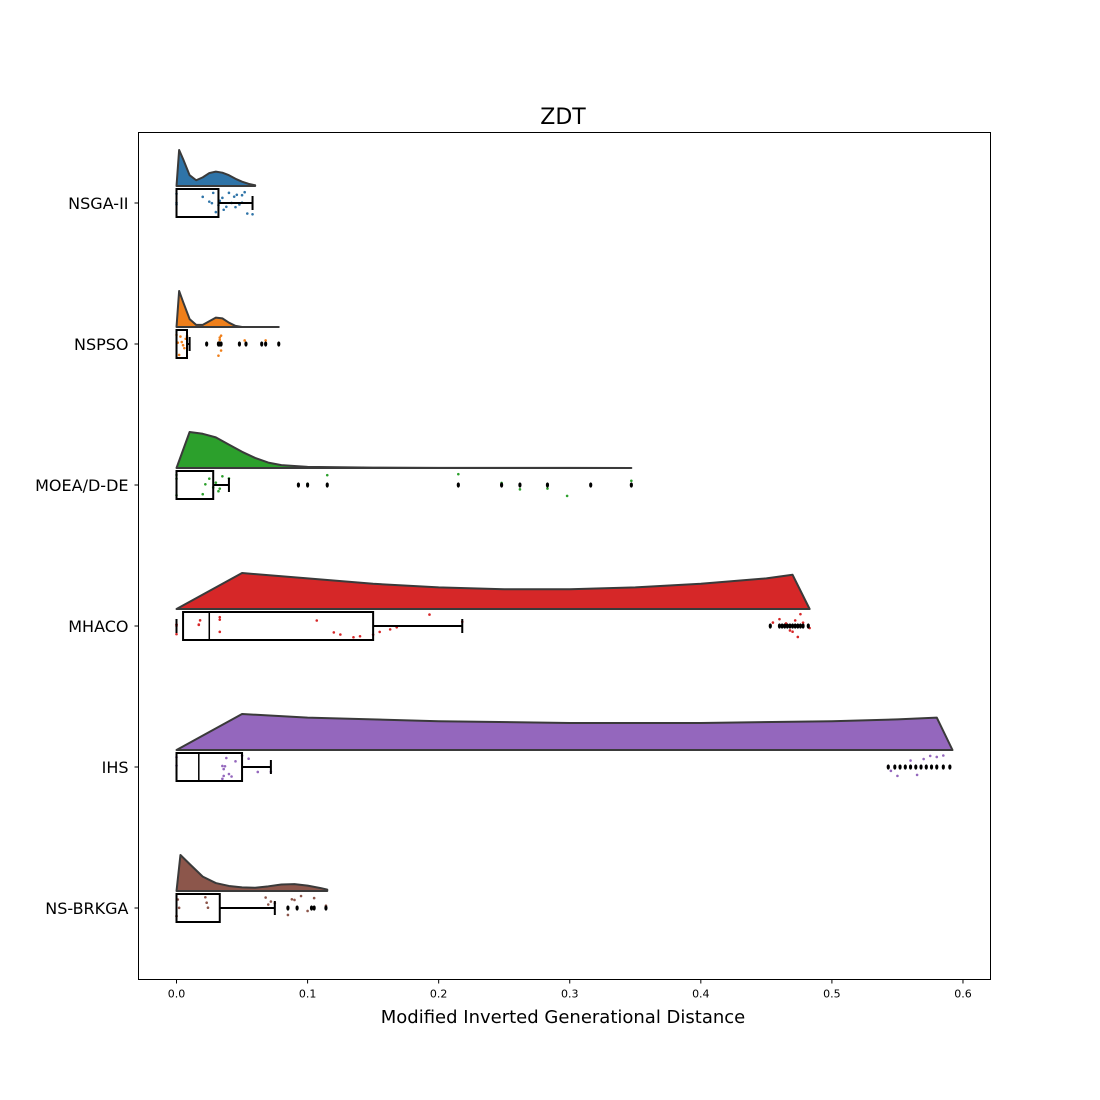 This screenshot has width=1100, height=1100. Describe the element at coordinates (493, 591) in the screenshot. I see `density-cloud-mhaco` at that location.